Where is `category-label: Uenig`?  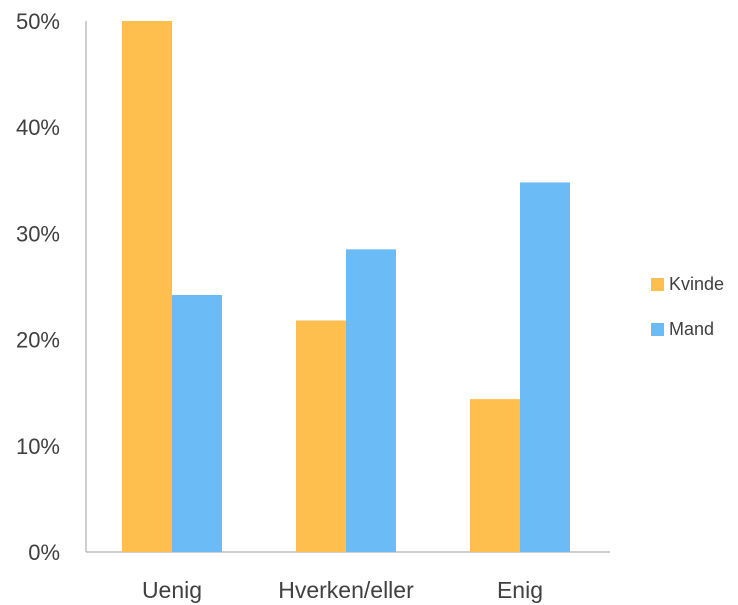
category-label: Uenig is located at coordinates (172, 590).